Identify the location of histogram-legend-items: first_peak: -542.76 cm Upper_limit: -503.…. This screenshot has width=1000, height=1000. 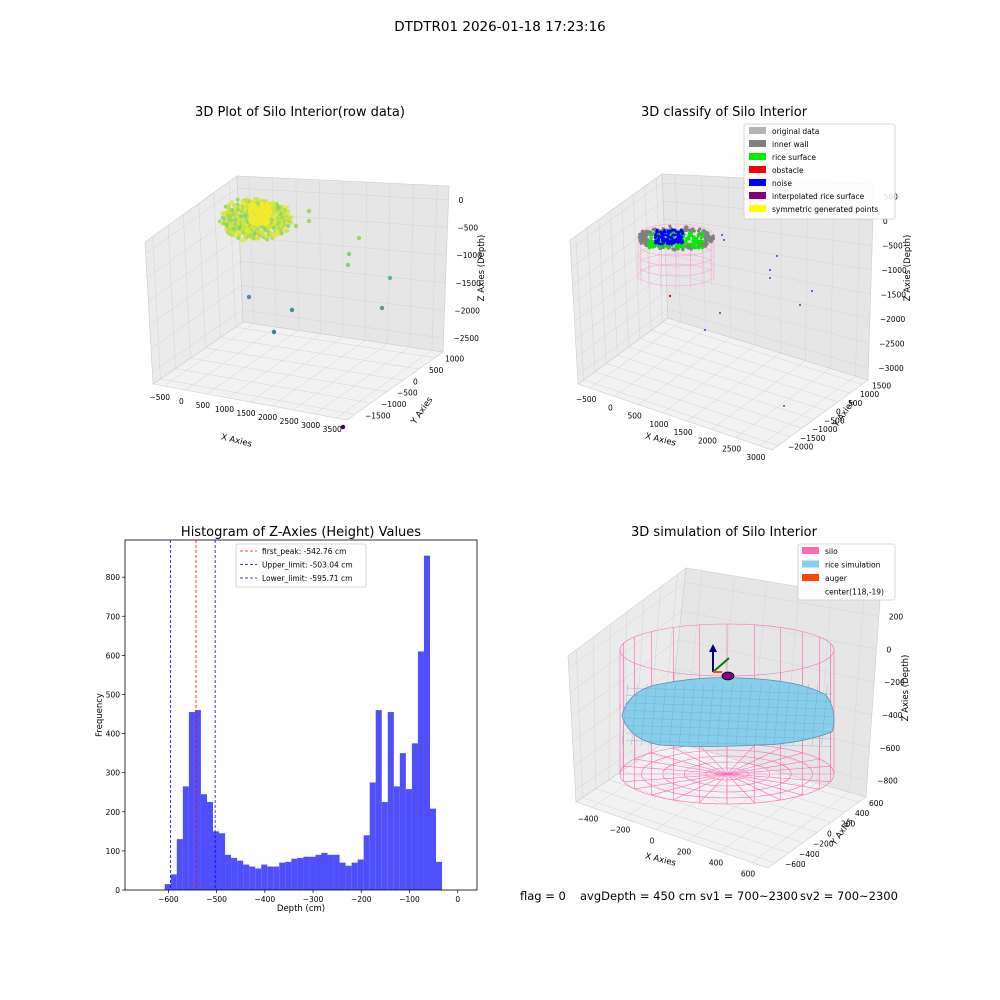
(296, 565).